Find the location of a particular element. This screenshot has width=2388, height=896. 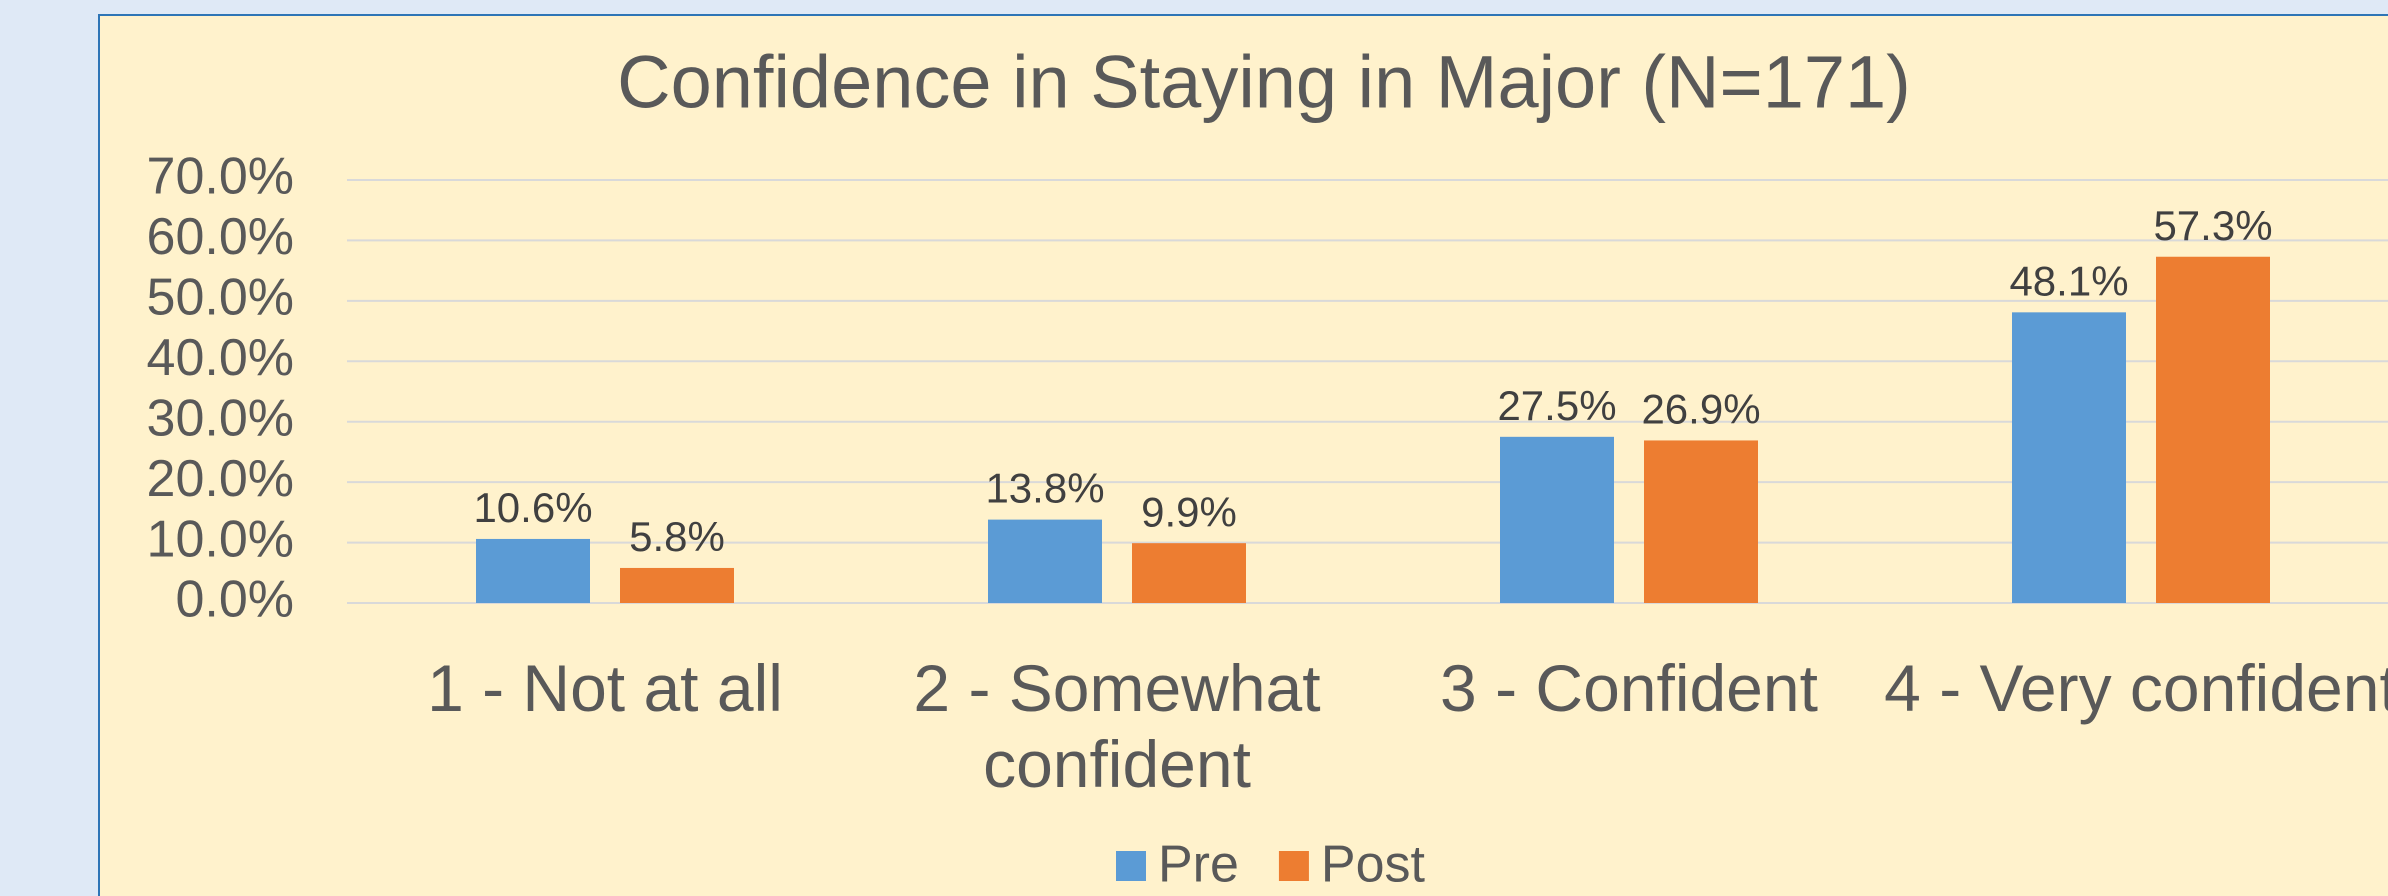

y-tick-label: 60.0% is located at coordinates (220, 237).